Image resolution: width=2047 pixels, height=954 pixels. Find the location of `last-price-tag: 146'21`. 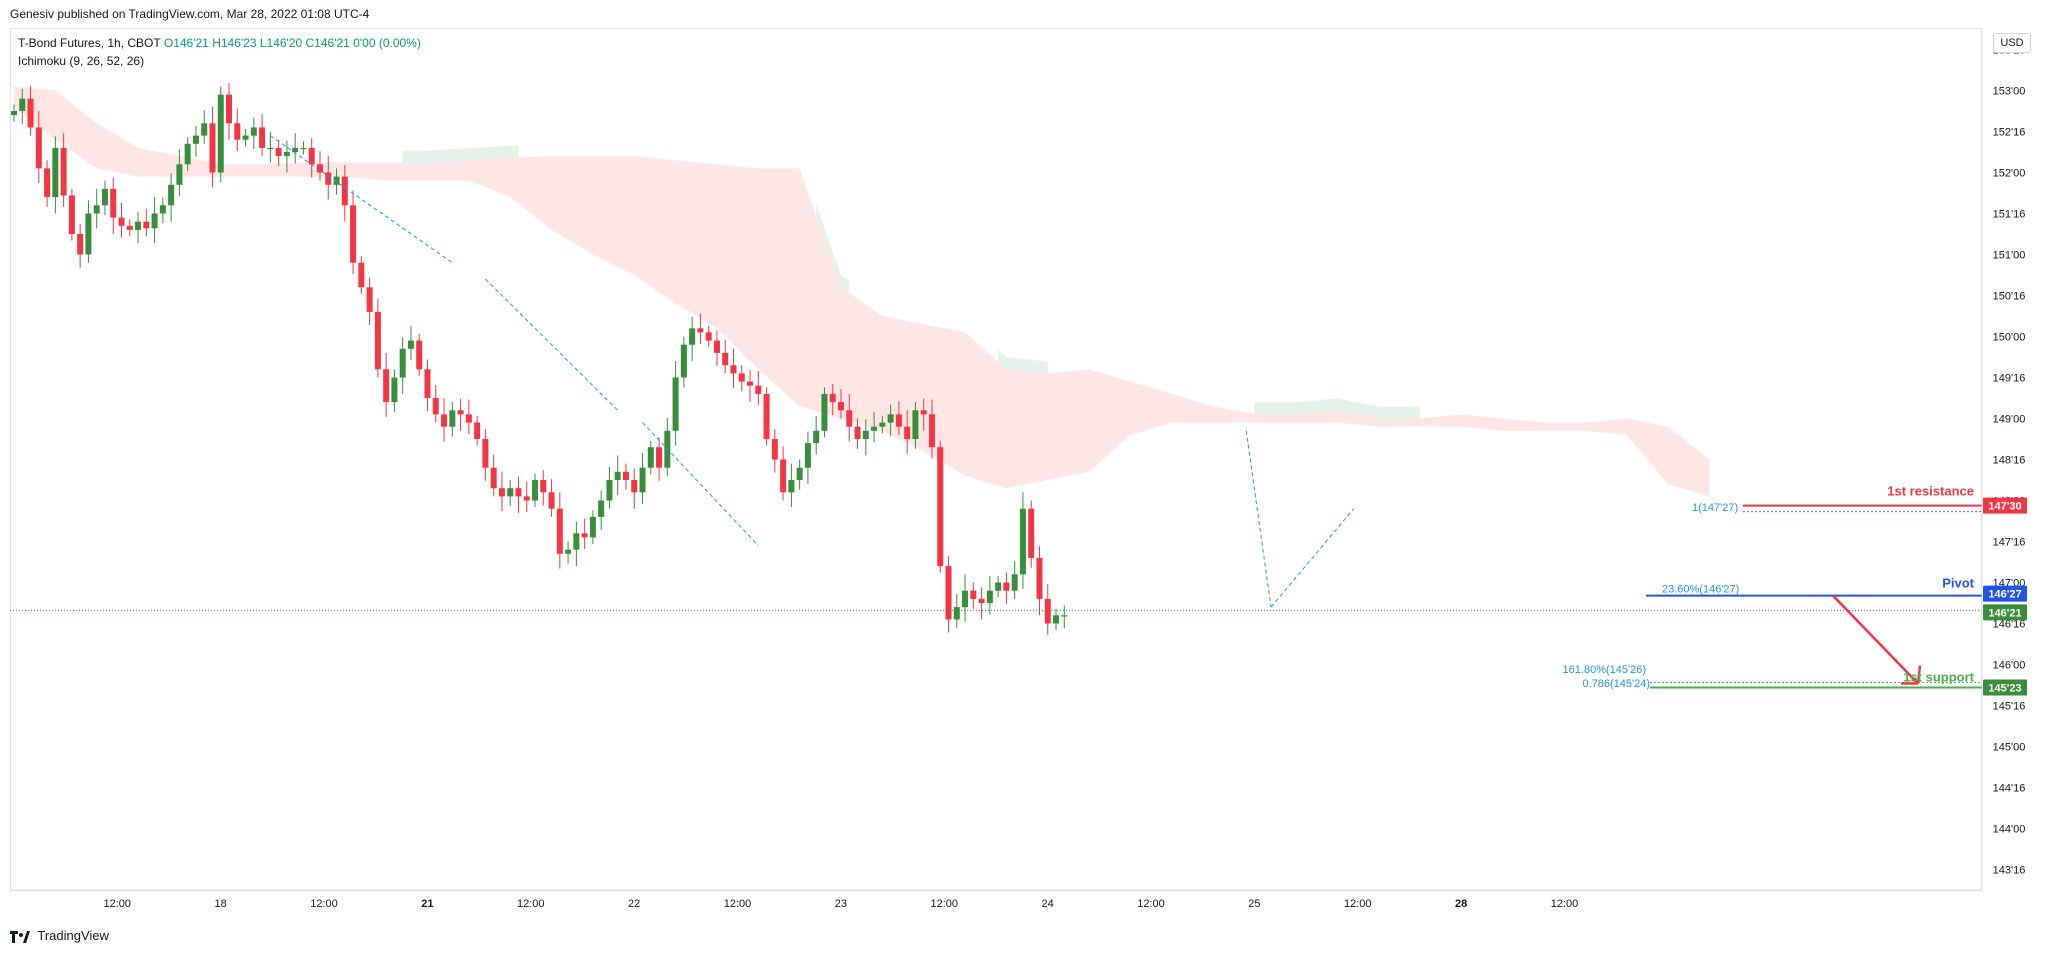

last-price-tag: 146'21 is located at coordinates (2004, 613).